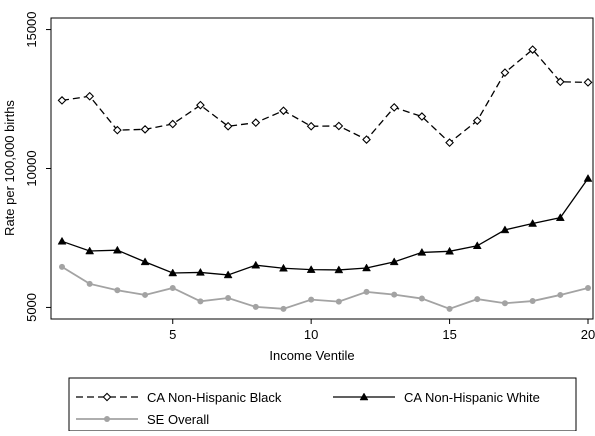  Describe the element at coordinates (311, 355) in the screenshot. I see `x-axis-label: Income Ventile` at that location.